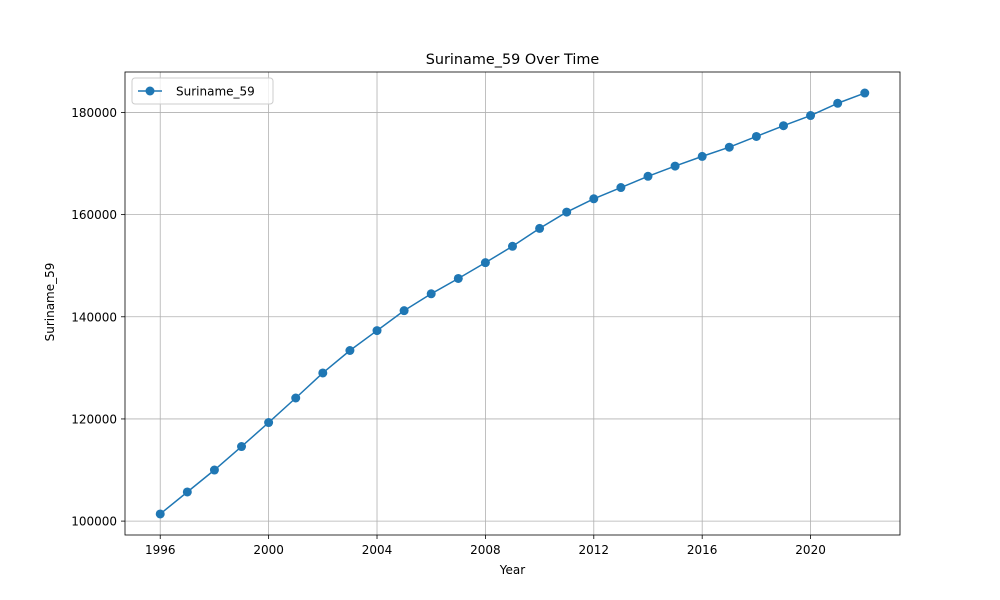  I want to click on x-tick-label: 2008, so click(485, 550).